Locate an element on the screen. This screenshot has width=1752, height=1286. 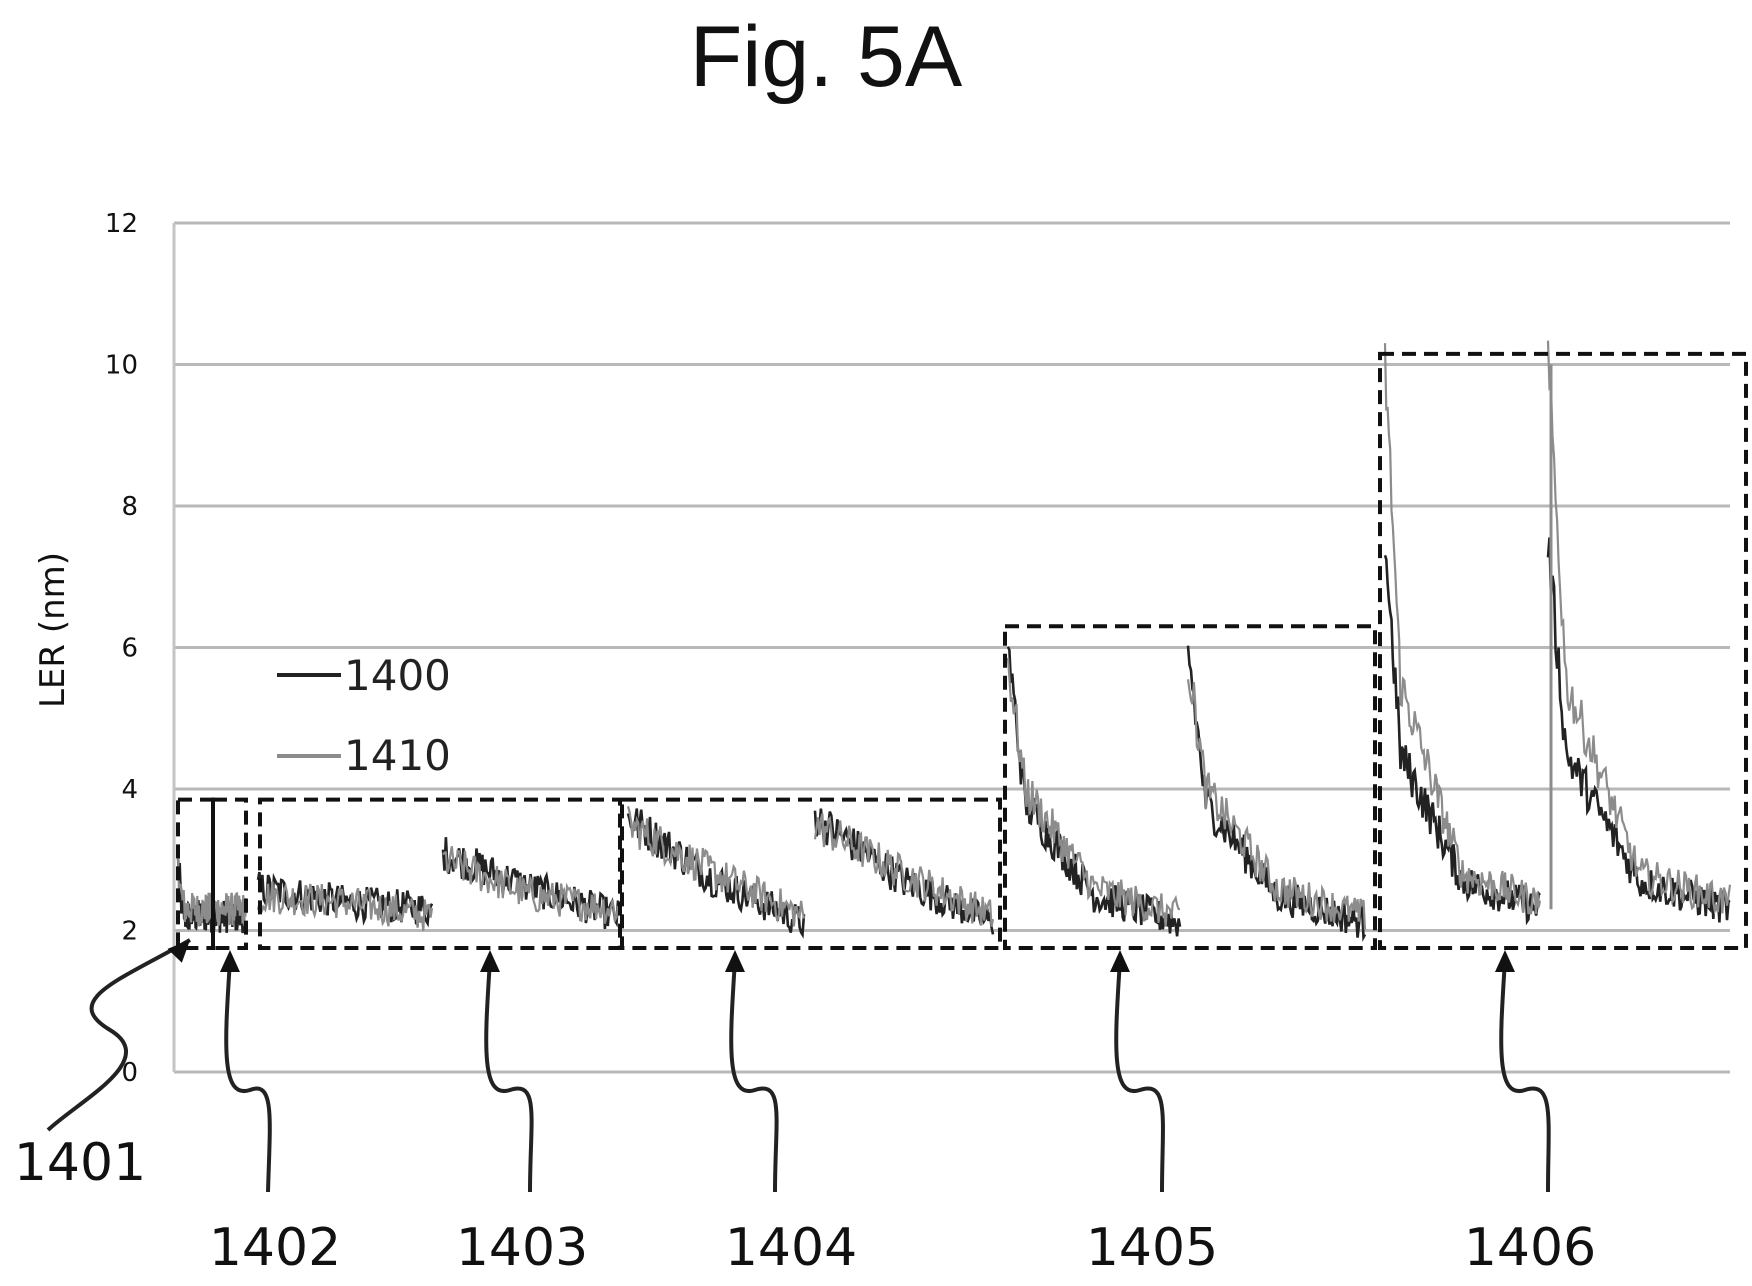
y-tick-label: 4 is located at coordinates (129, 790).